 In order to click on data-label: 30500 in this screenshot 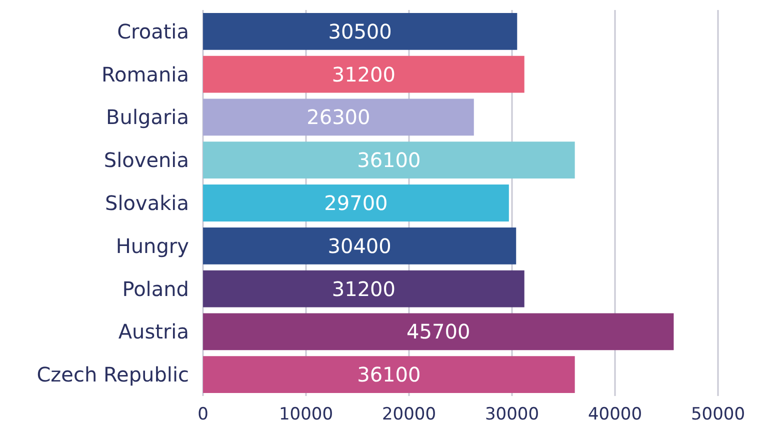, I will do `click(360, 31)`.